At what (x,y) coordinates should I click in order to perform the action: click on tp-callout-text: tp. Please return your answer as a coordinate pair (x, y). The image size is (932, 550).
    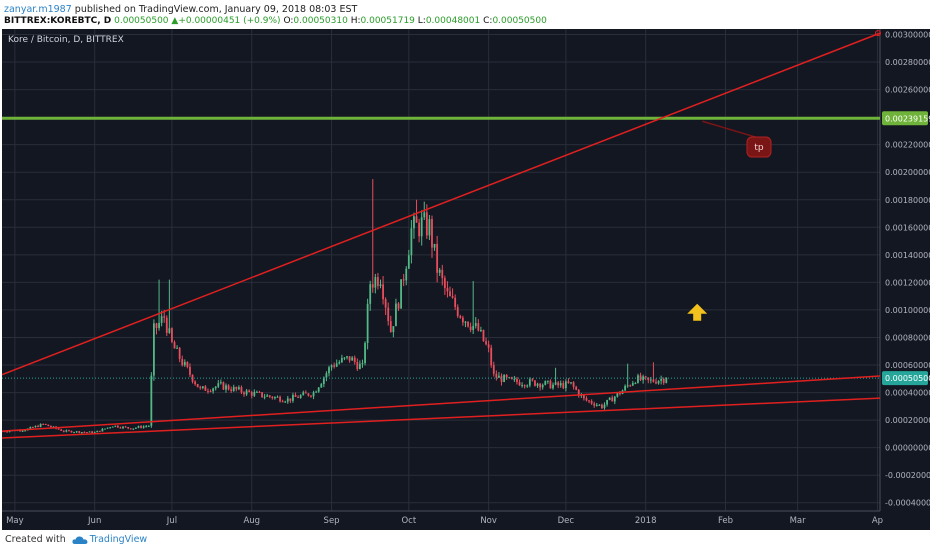
    Looking at the image, I should click on (759, 148).